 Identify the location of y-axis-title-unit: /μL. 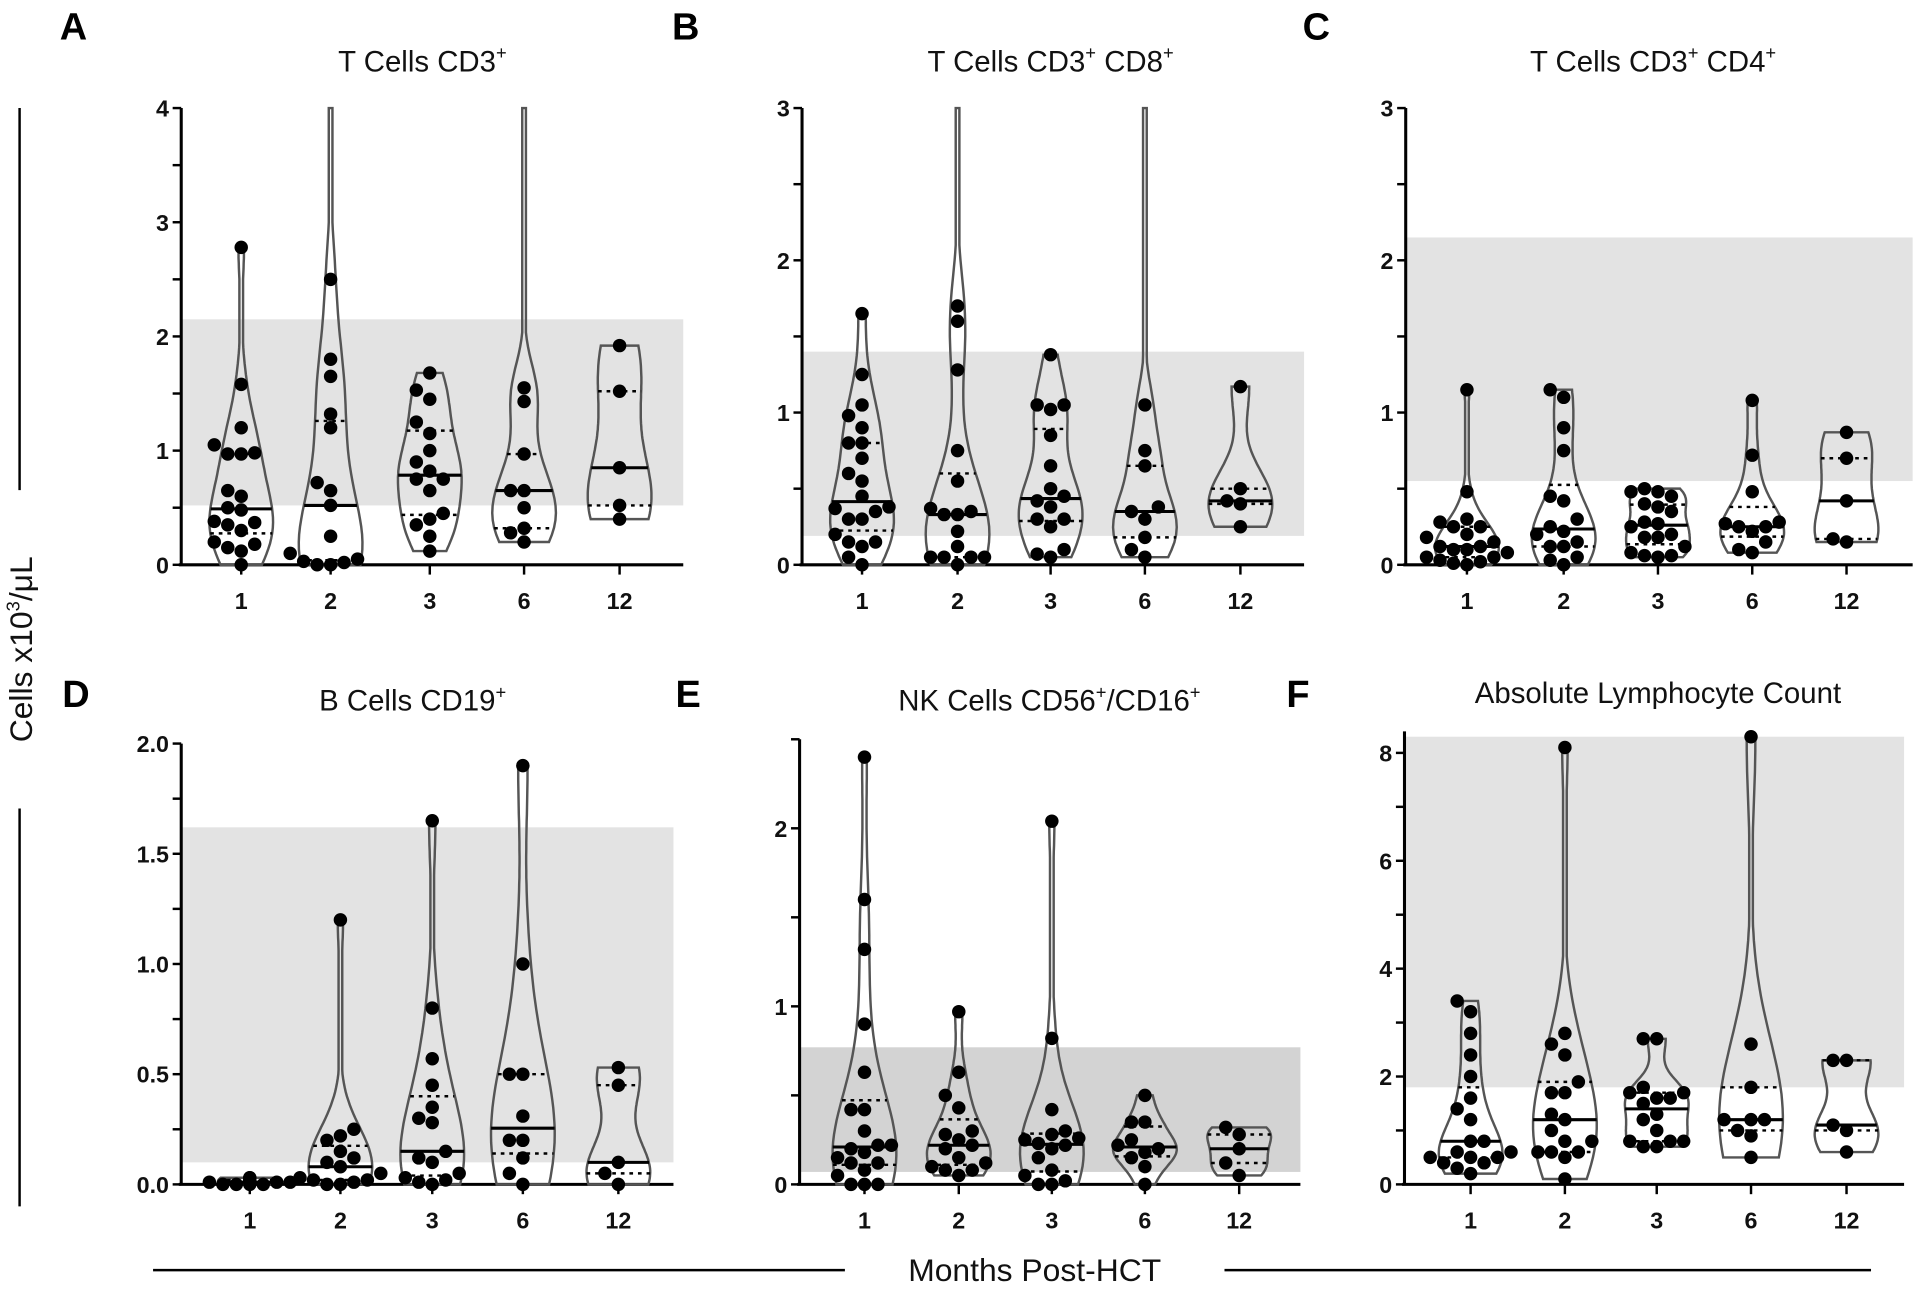
(21, 578).